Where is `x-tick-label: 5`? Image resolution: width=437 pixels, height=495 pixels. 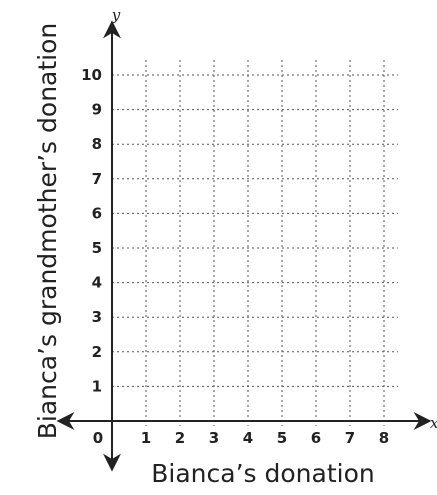 x-tick-label: 5 is located at coordinates (282, 438).